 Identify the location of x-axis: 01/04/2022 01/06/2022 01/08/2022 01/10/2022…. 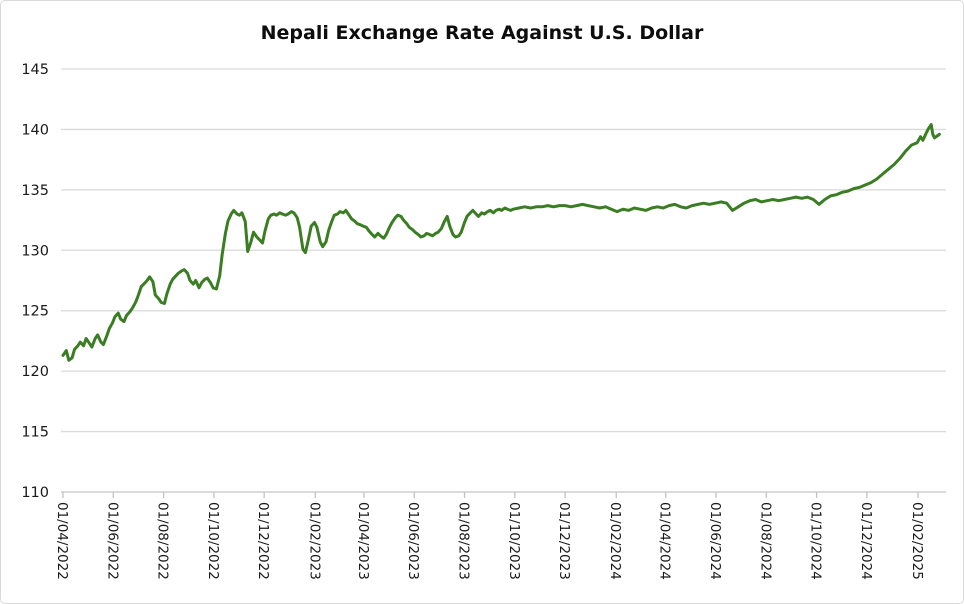
(489, 536).